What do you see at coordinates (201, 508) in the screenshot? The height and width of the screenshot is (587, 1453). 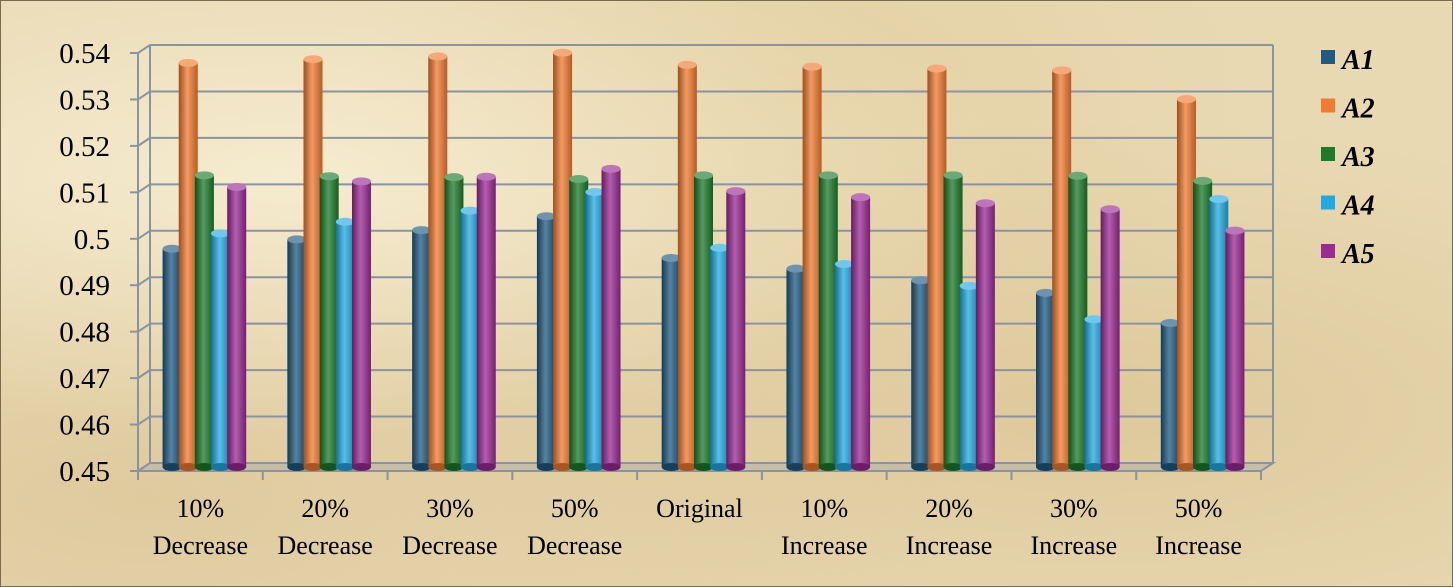 I see `x-tick-label: 10%` at bounding box center [201, 508].